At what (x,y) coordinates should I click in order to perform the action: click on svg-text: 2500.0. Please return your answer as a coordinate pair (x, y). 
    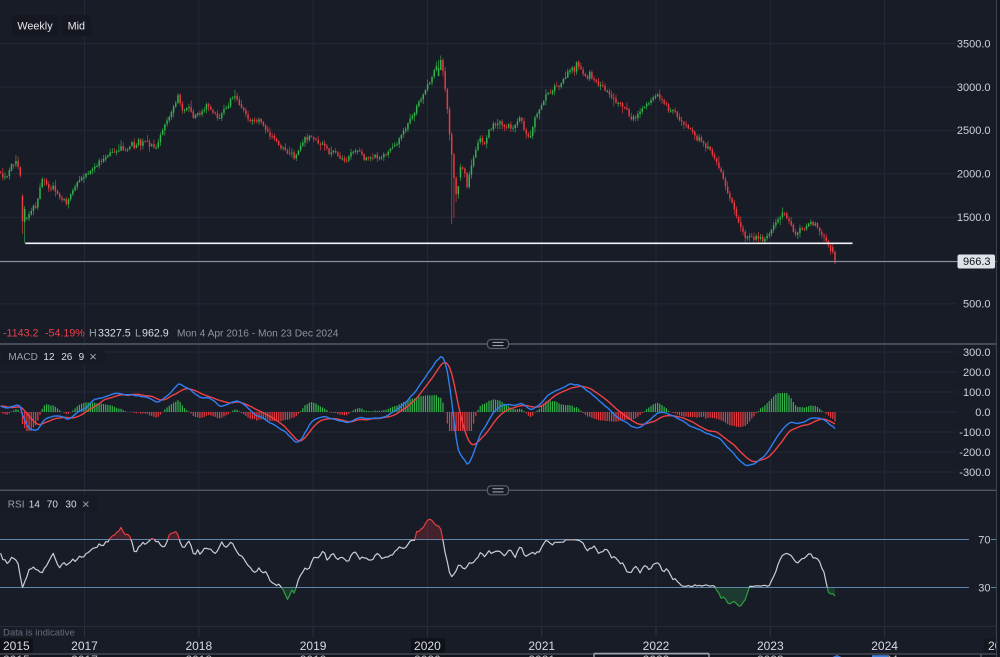
    Looking at the image, I should click on (974, 131).